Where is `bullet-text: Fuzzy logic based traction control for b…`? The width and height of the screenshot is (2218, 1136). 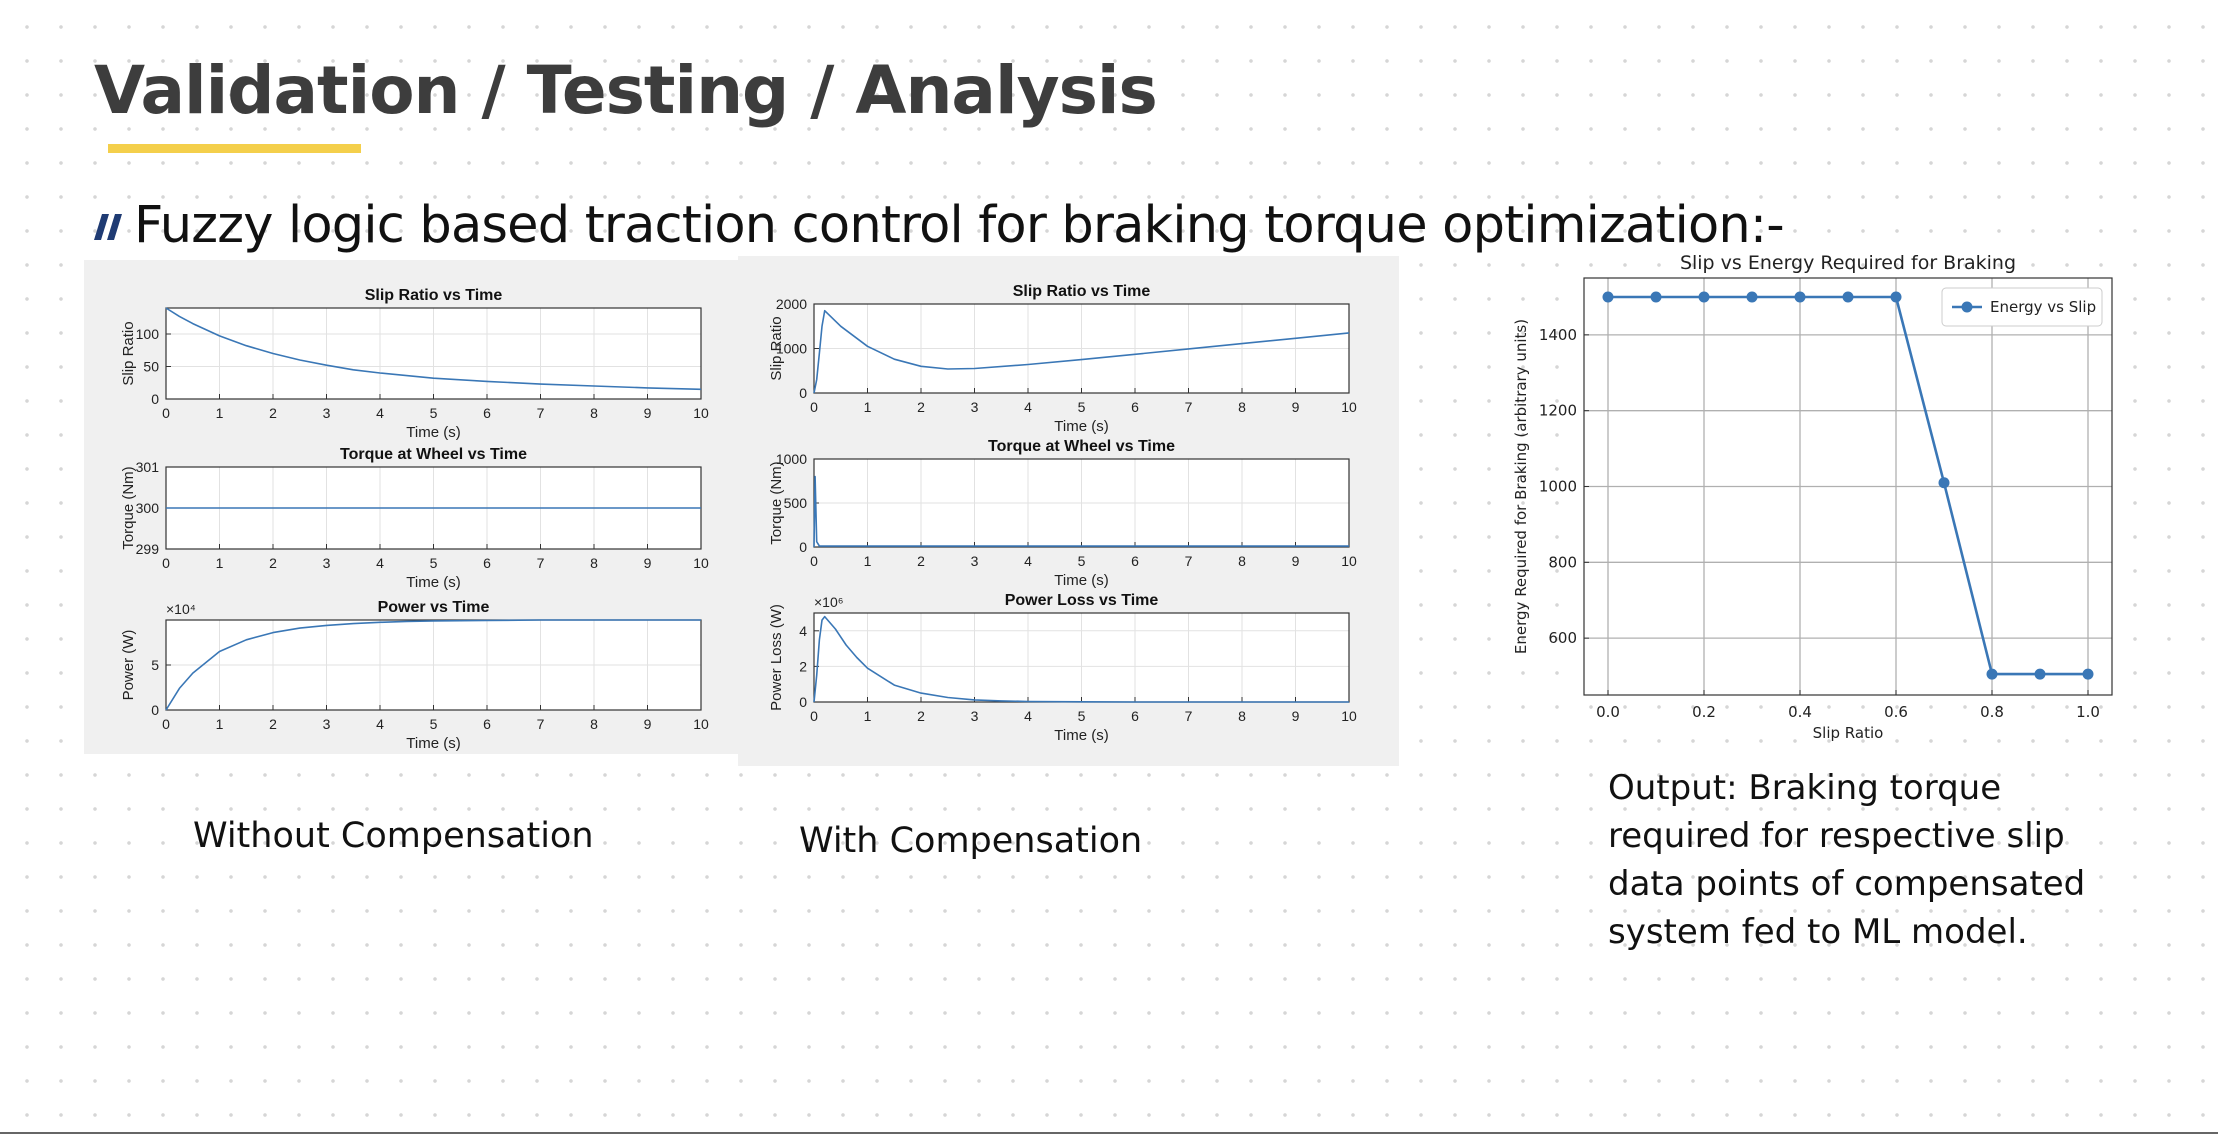
bullet-text: Fuzzy logic based traction control for b… is located at coordinates (959, 225).